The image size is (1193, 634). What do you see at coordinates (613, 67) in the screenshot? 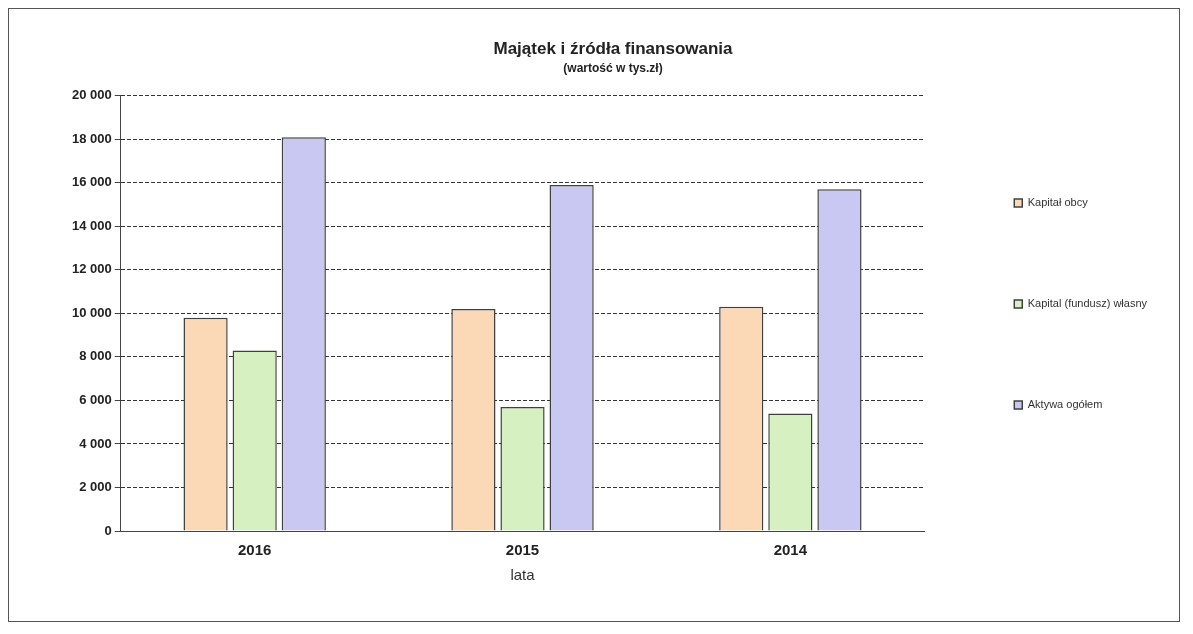
I see `chart-subtitle: (wartość w tys.zł)` at bounding box center [613, 67].